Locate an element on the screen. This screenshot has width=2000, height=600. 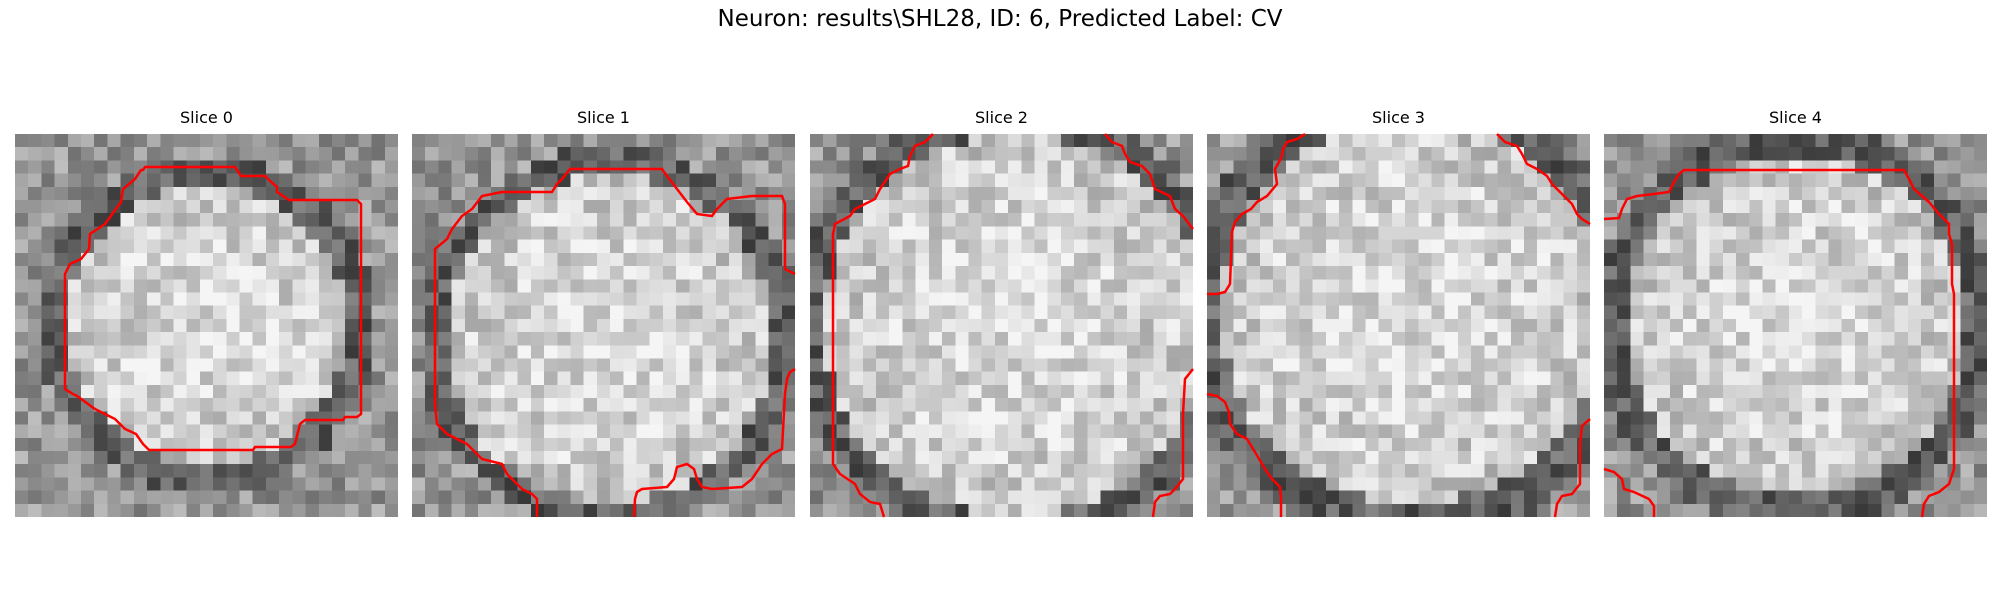
panel-title: Slice 3 is located at coordinates (1398, 117).